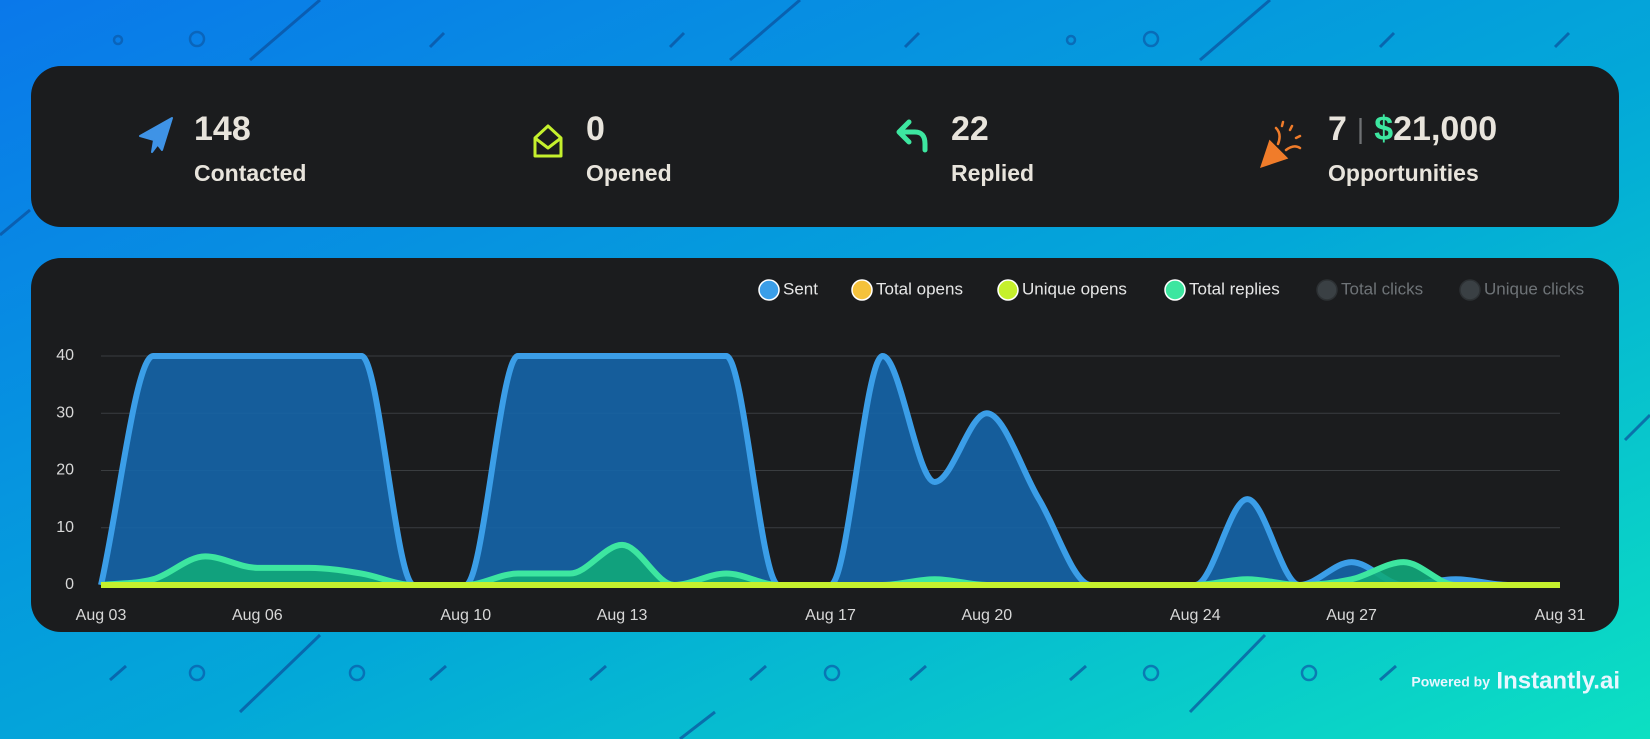 This screenshot has height=739, width=1650. Describe the element at coordinates (1074, 288) in the screenshot. I see `legend-label: Unique opens` at that location.